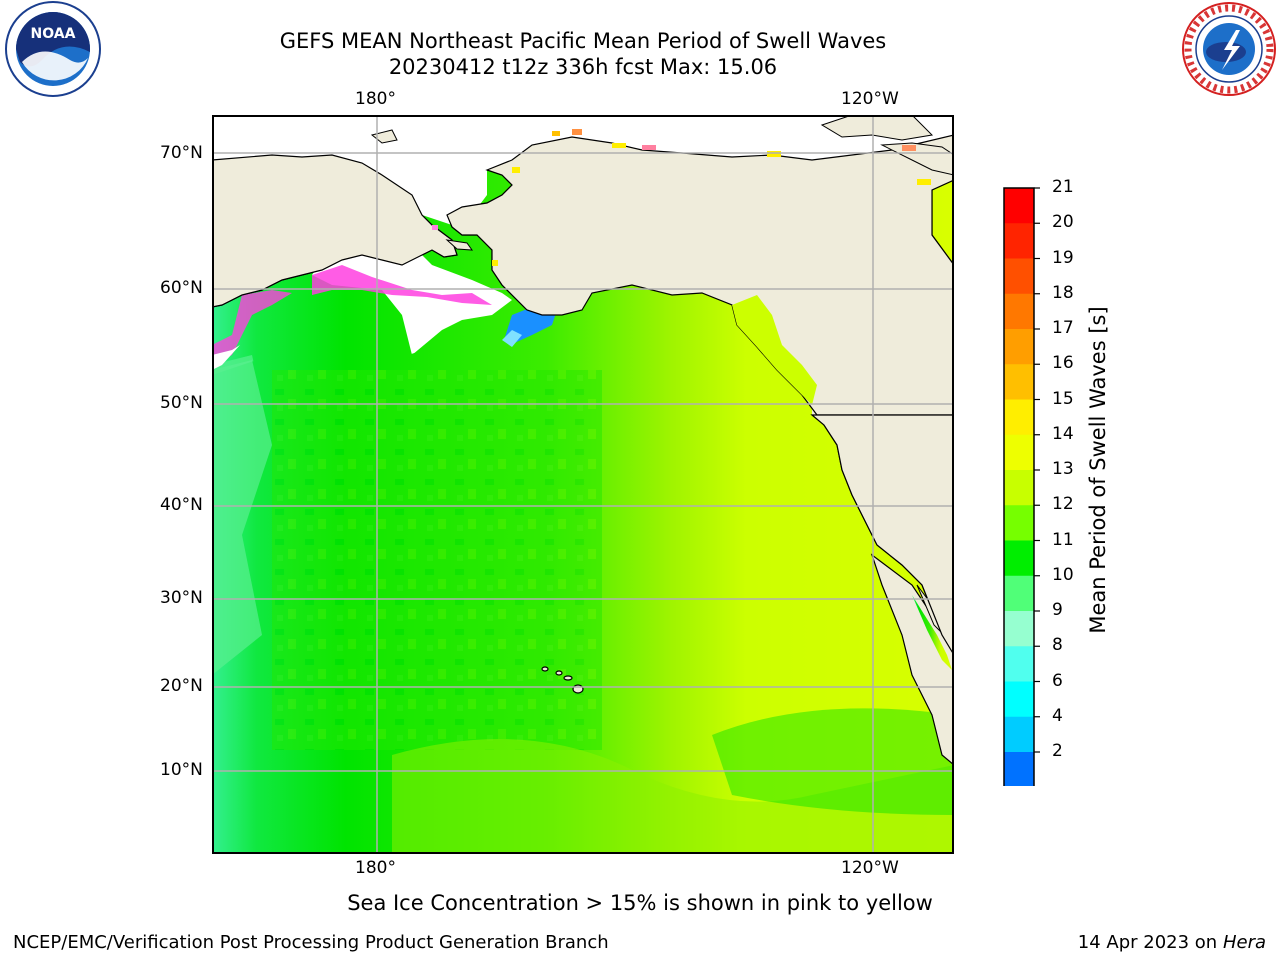  What do you see at coordinates (181, 288) in the screenshot?
I see `lat-tick-60n: 60°N` at bounding box center [181, 288].